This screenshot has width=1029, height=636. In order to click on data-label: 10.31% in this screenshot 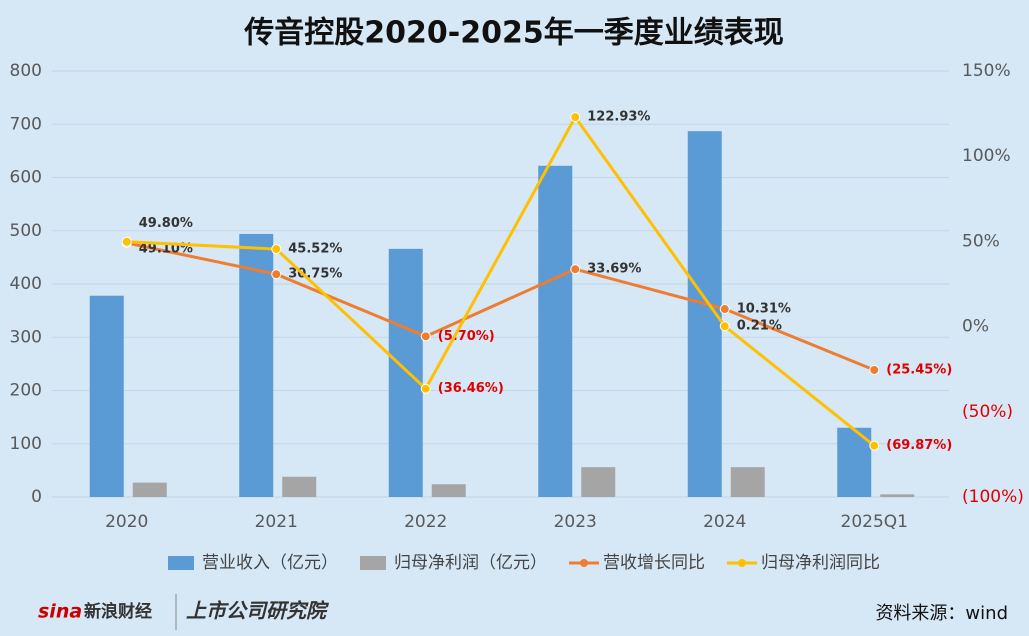, I will do `click(764, 309)`.